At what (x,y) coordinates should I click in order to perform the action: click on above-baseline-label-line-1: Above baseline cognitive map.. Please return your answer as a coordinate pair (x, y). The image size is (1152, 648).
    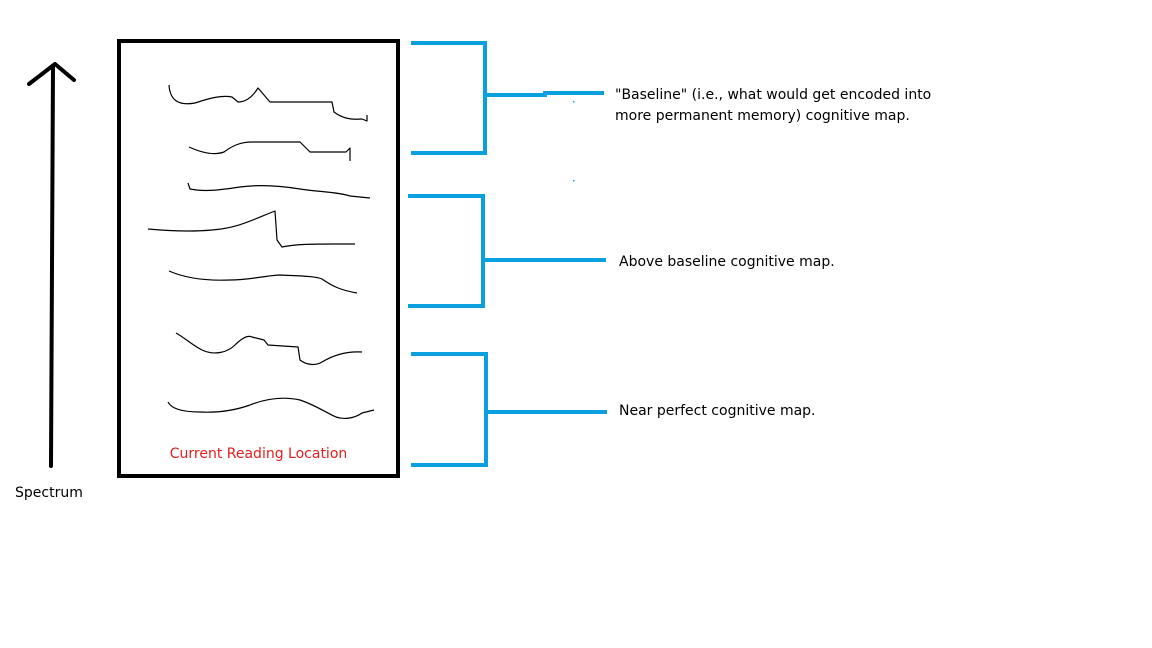
    Looking at the image, I should click on (727, 262).